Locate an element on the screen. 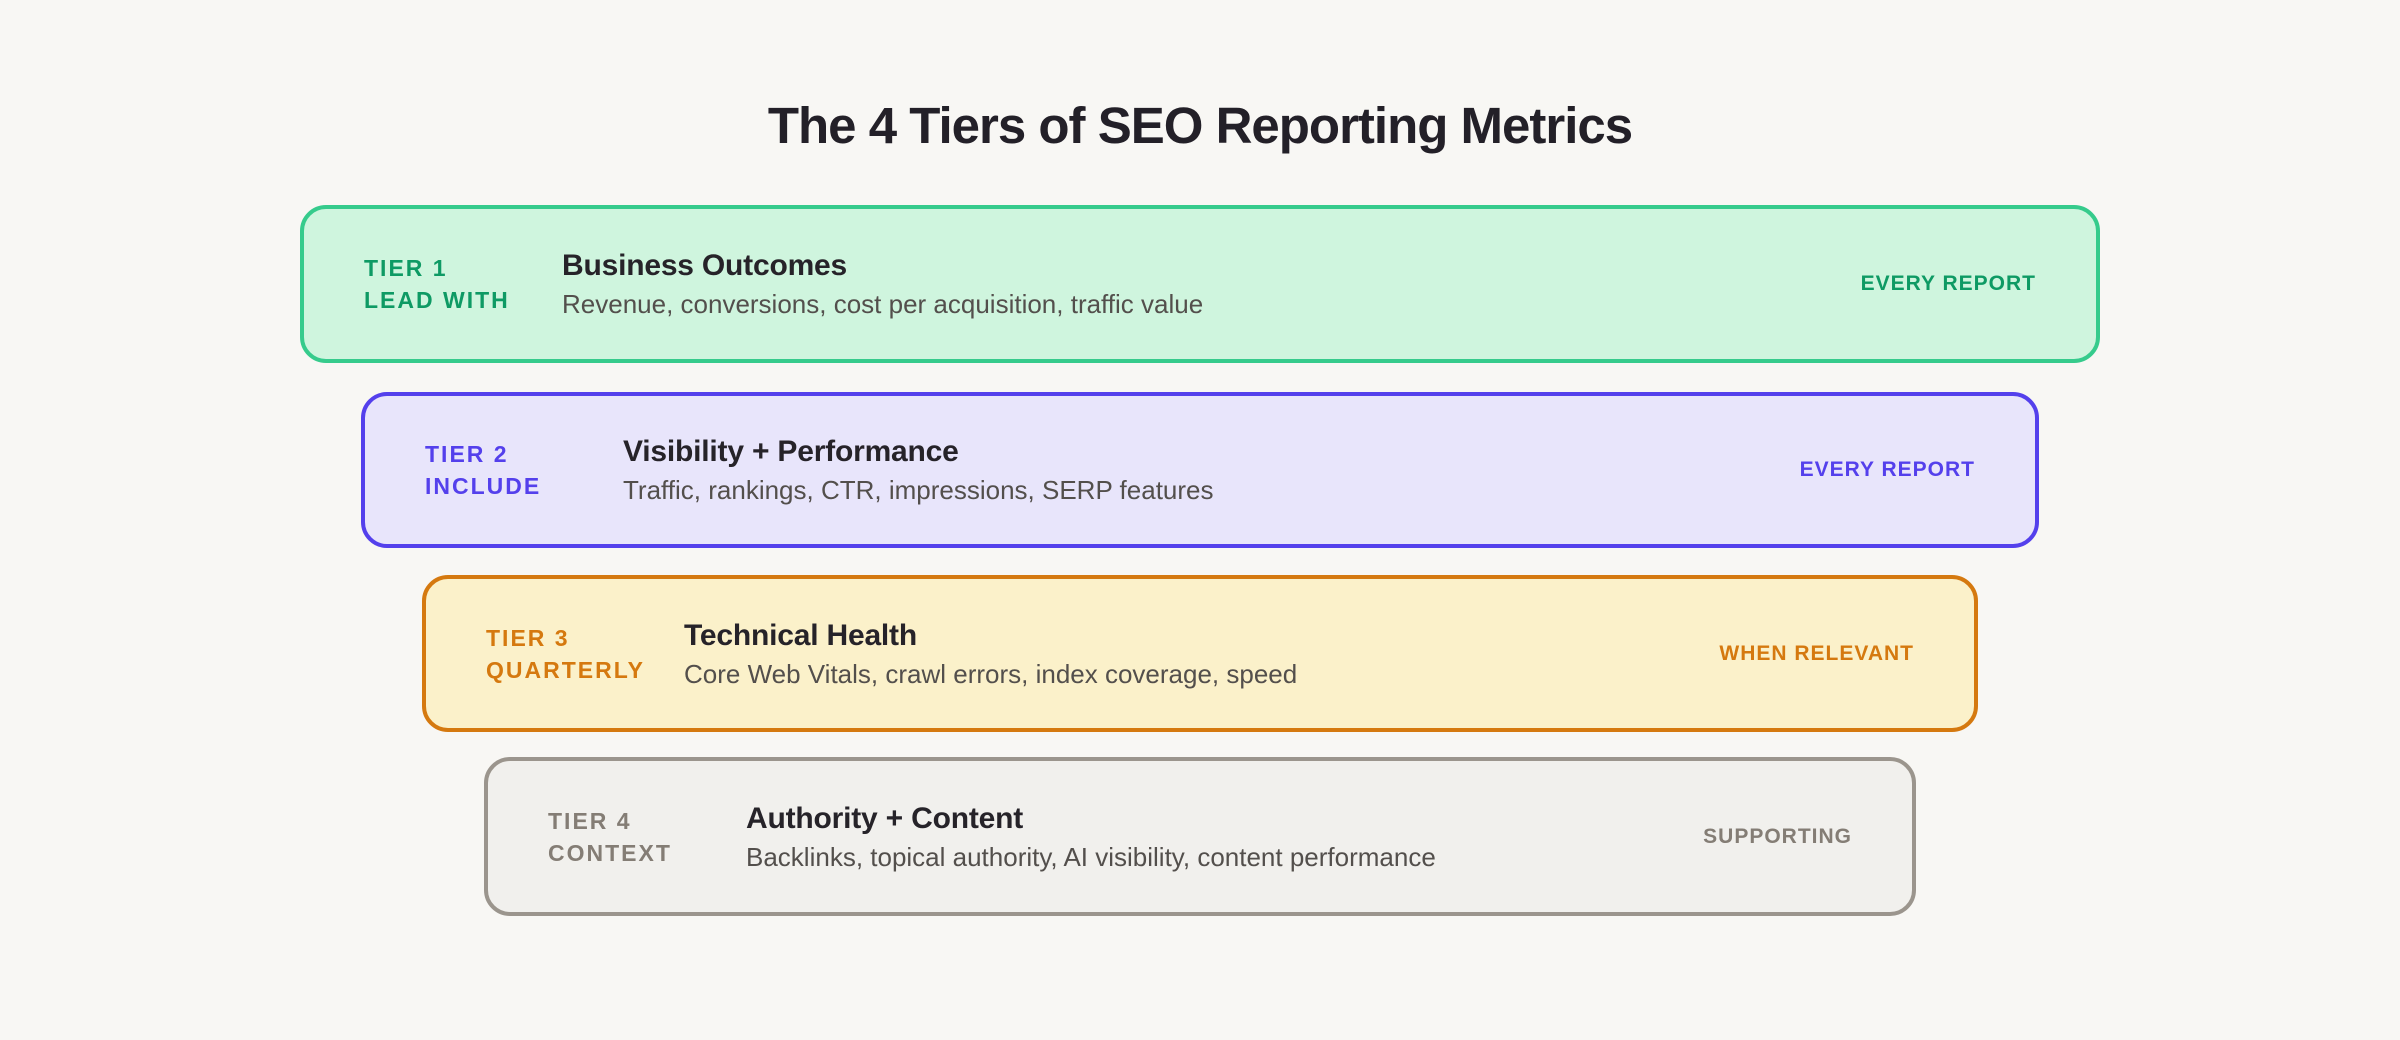 This screenshot has height=1040, width=2400. tier-3-action-label: QUARTERLY is located at coordinates (565, 669).